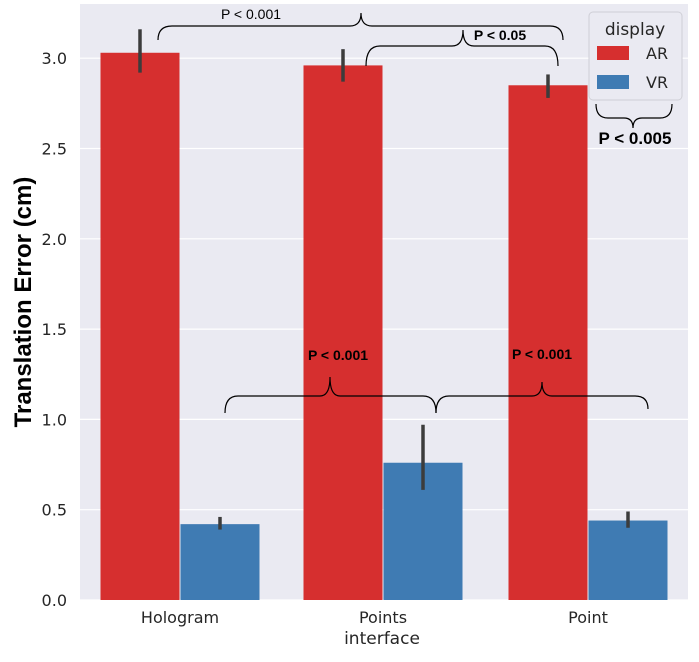  What do you see at coordinates (462, 48) in the screenshot?
I see `bracket-points-point-ar` at bounding box center [462, 48].